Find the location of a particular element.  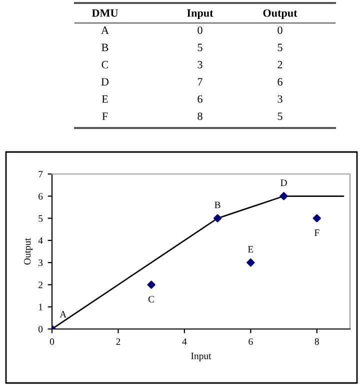

text: 8 is located at coordinates (200, 116).